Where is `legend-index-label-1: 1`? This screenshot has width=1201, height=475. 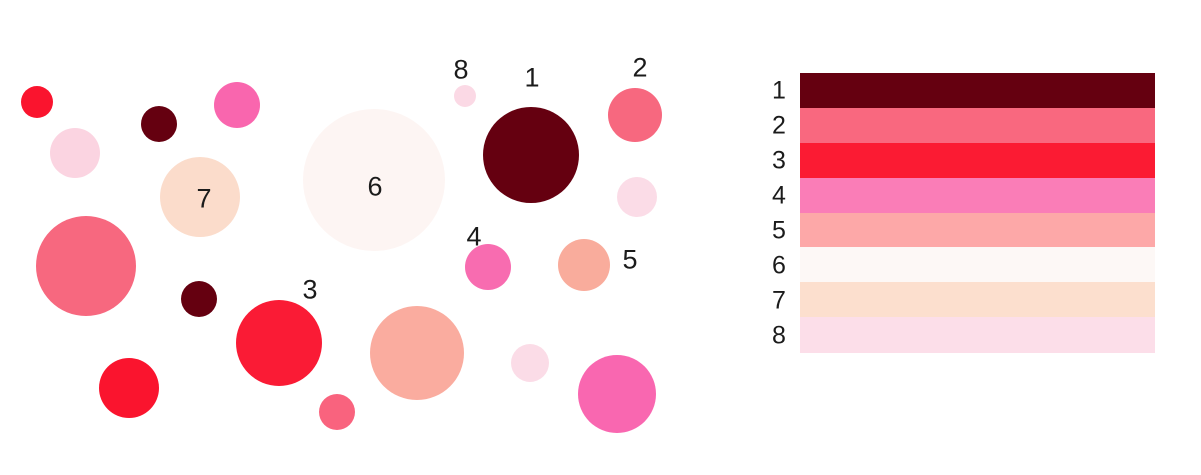
legend-index-label-1: 1 is located at coordinates (779, 90).